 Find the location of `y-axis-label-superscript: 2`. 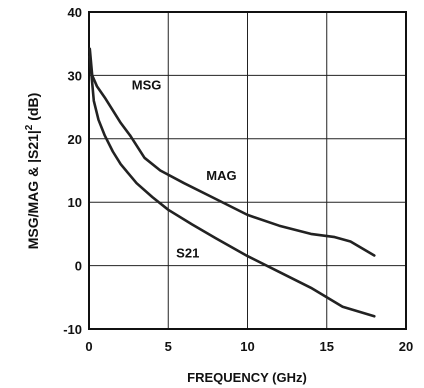

y-axis-label-superscript: 2 is located at coordinates (29, 127).